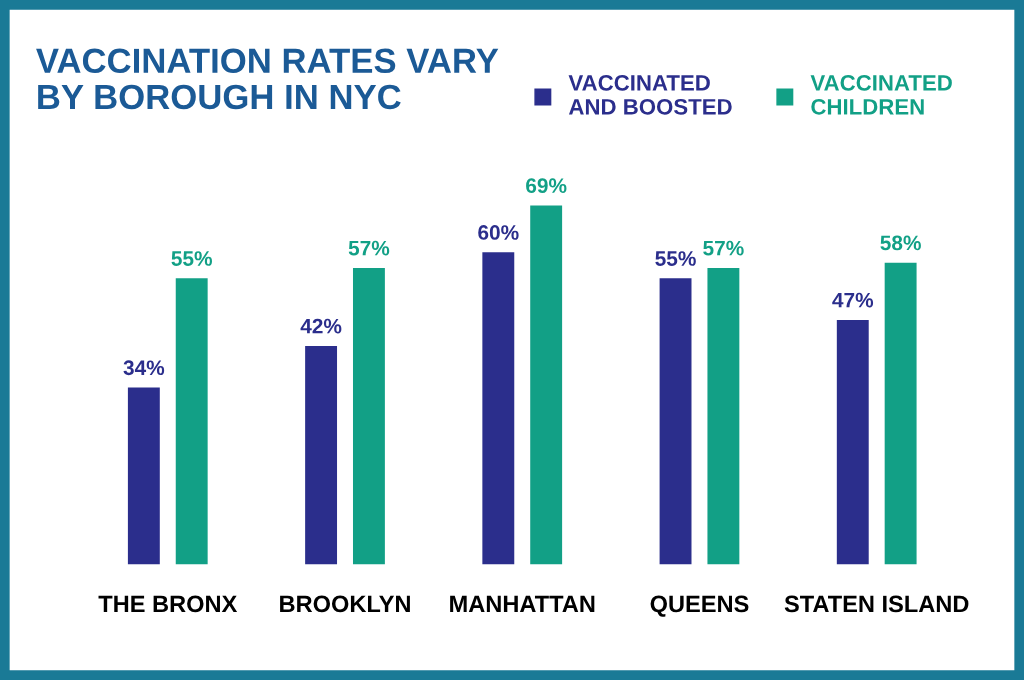 The width and height of the screenshot is (1024, 680). I want to click on x-tick-label: BROOKLYN, so click(345, 604).